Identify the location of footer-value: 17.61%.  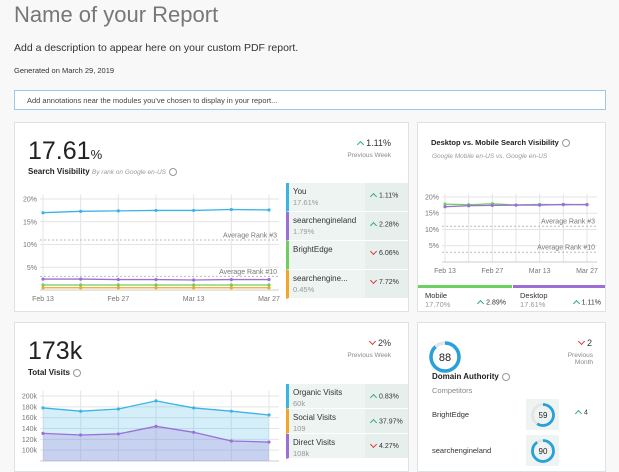
(533, 304).